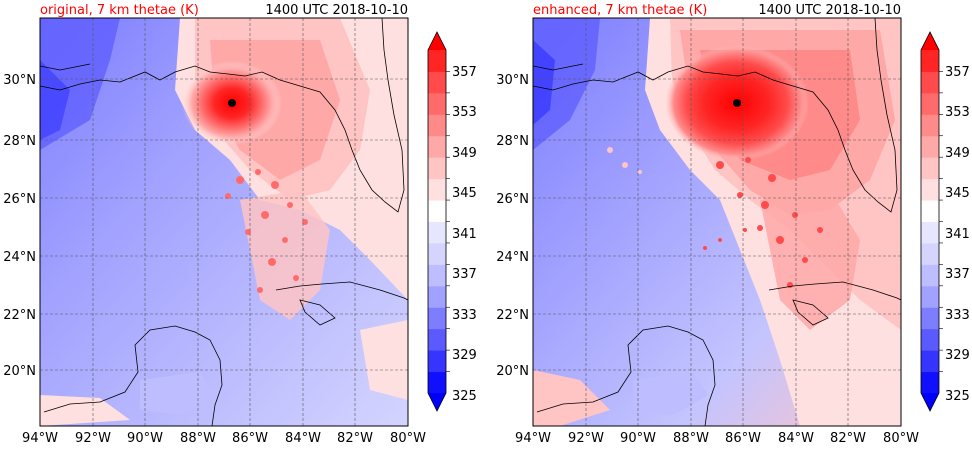 Image resolution: width=972 pixels, height=449 pixels. What do you see at coordinates (620, 10) in the screenshot?
I see `panel-title-left: enhanced, 7 km thetae (K)` at bounding box center [620, 10].